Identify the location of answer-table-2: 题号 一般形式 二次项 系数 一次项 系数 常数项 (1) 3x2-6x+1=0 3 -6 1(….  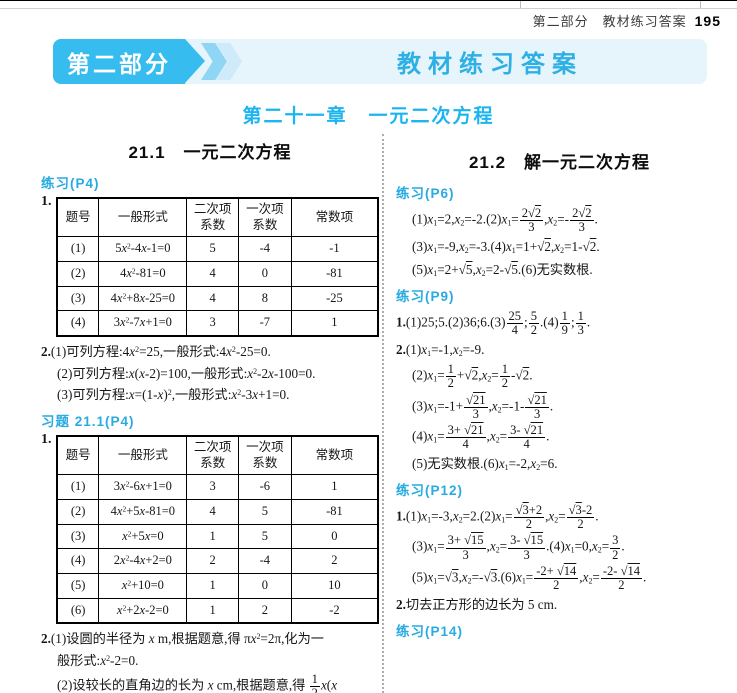
(217, 530).